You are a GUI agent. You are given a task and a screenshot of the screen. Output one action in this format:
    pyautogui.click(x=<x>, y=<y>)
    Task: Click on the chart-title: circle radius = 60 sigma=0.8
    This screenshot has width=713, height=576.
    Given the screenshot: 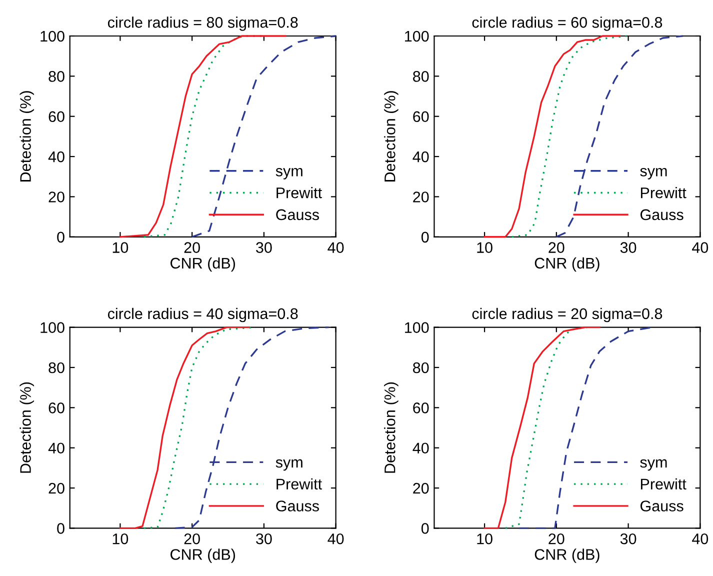 What is the action you would take?
    pyautogui.click(x=567, y=23)
    